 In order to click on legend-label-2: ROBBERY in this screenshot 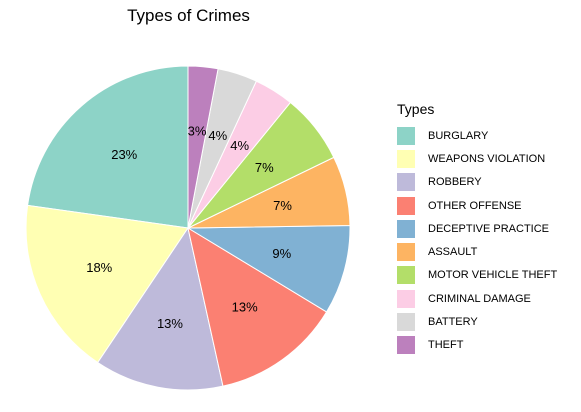, I will do `click(455, 182)`.